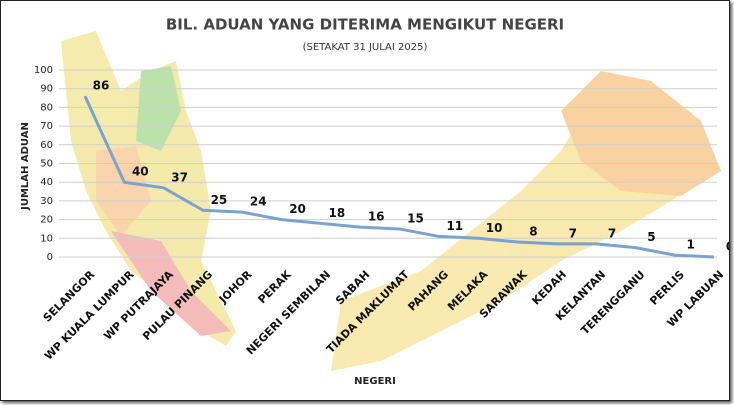 This screenshot has width=734, height=405. What do you see at coordinates (365, 25) in the screenshot?
I see `chart-title: BIL. ADUAN YANG DITERIMA MENGIKUT NEGERI` at bounding box center [365, 25].